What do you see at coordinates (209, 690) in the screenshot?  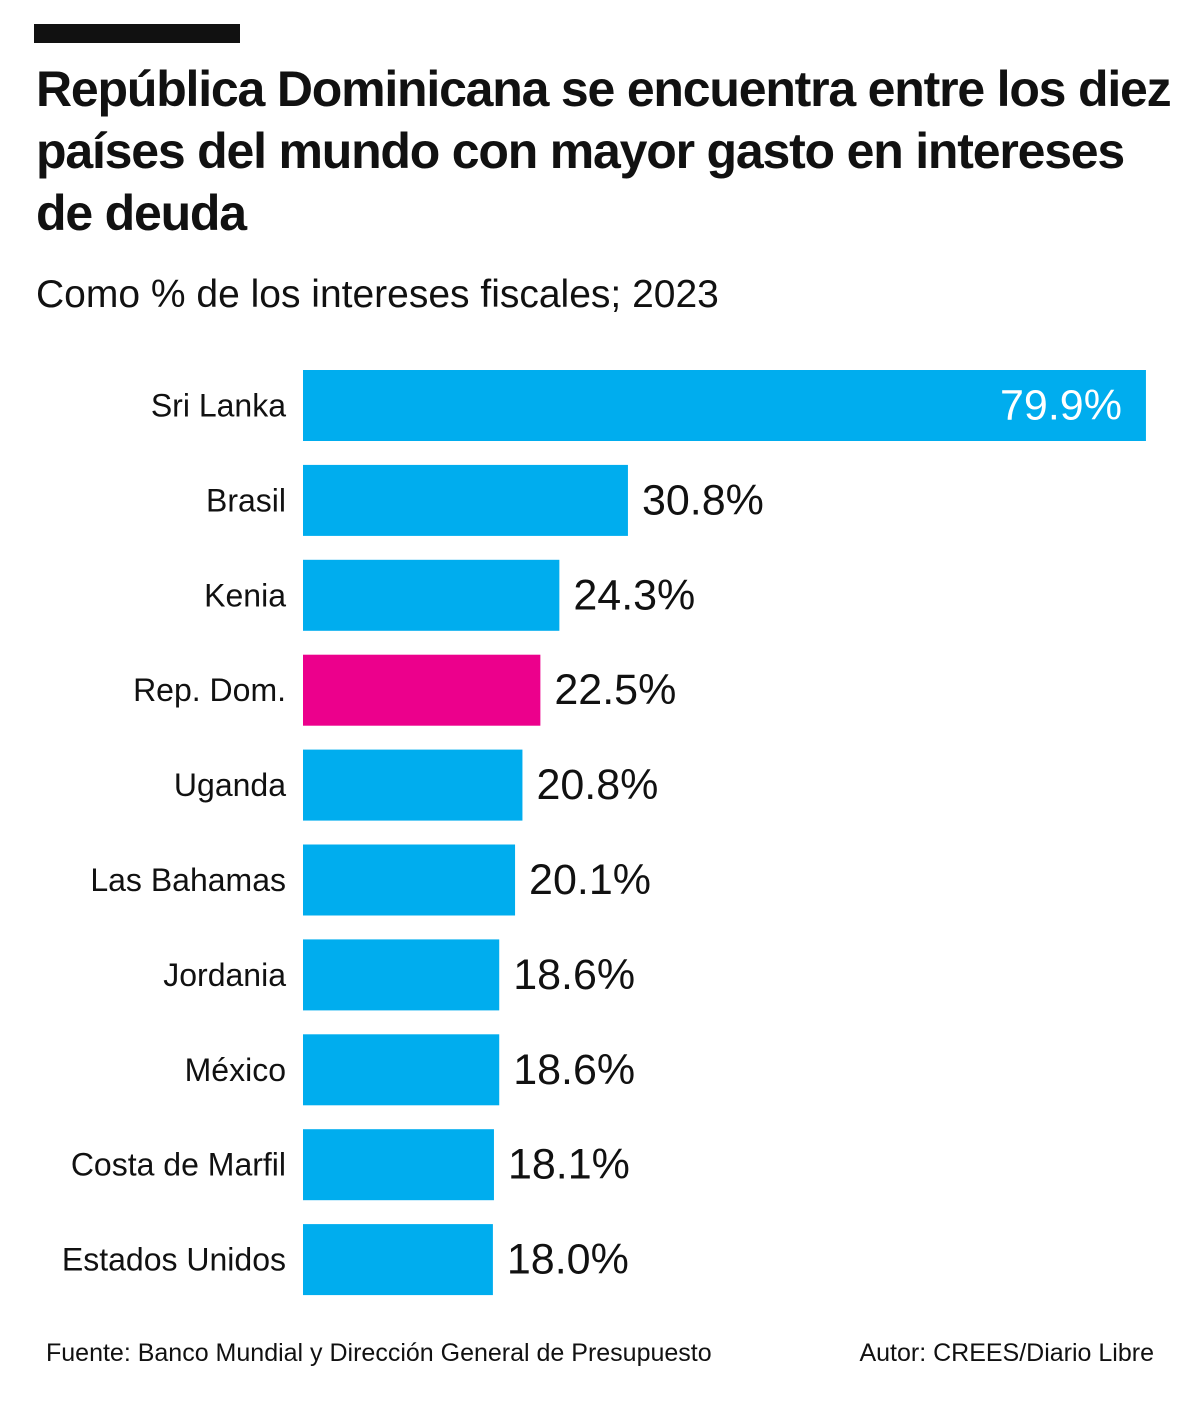 I see `category-label: Rep. Dom.` at bounding box center [209, 690].